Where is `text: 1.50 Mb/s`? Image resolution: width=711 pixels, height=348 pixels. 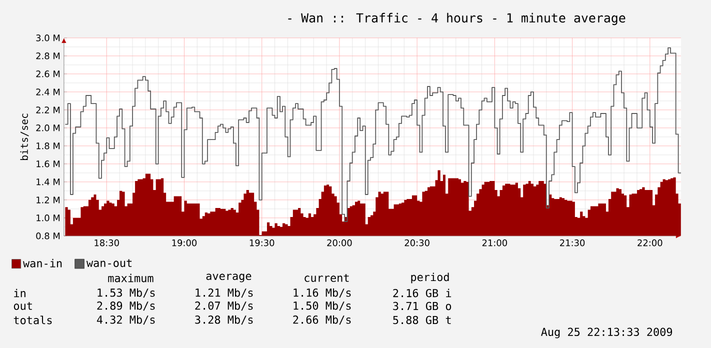 text: 1.50 Mb/s is located at coordinates (322, 306).